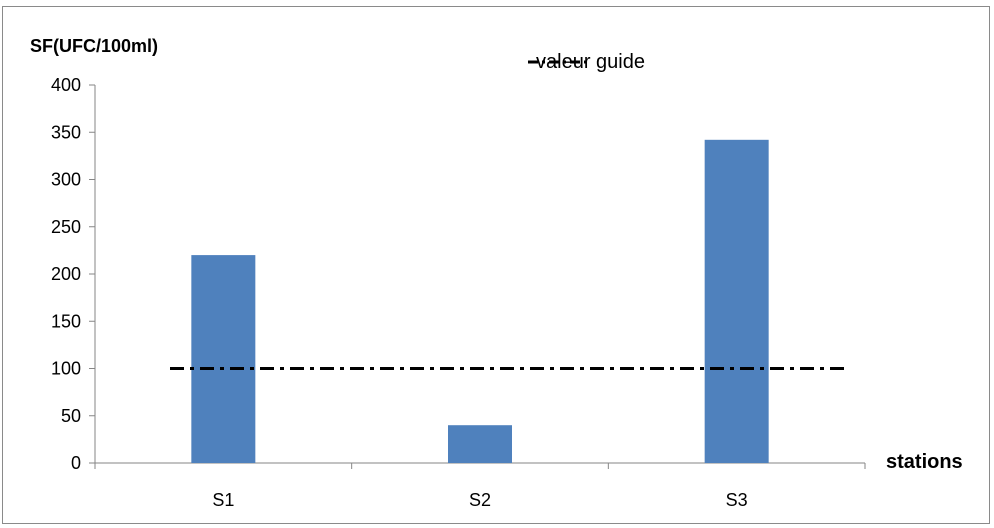 Image resolution: width=994 pixels, height=528 pixels. What do you see at coordinates (924, 462) in the screenshot?
I see `x-axis-title: stations` at bounding box center [924, 462].